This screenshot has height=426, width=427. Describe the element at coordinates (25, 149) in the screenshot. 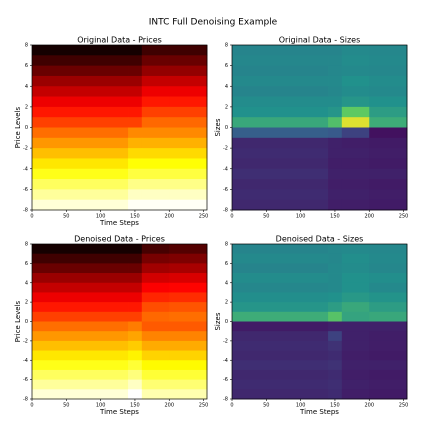

I see `y-tick-label: -2` at that location.